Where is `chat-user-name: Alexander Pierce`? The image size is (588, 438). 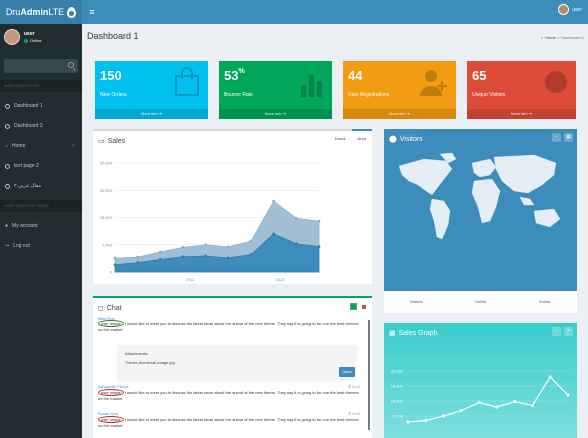
chat-user-name: Alexander Pierce is located at coordinates (113, 386).